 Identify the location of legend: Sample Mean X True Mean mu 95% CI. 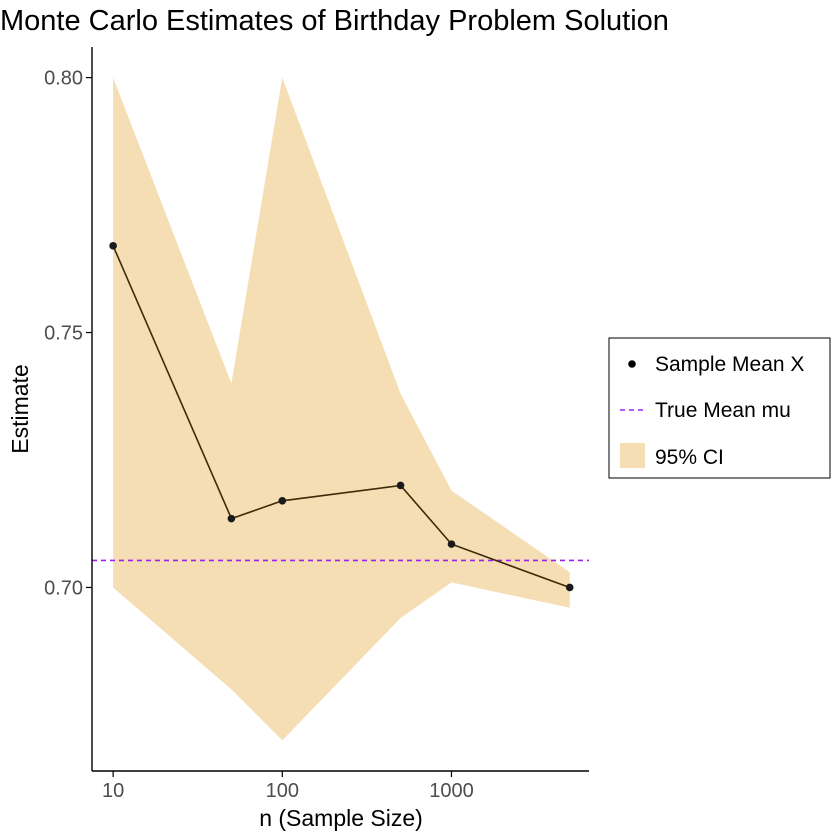
(719, 408).